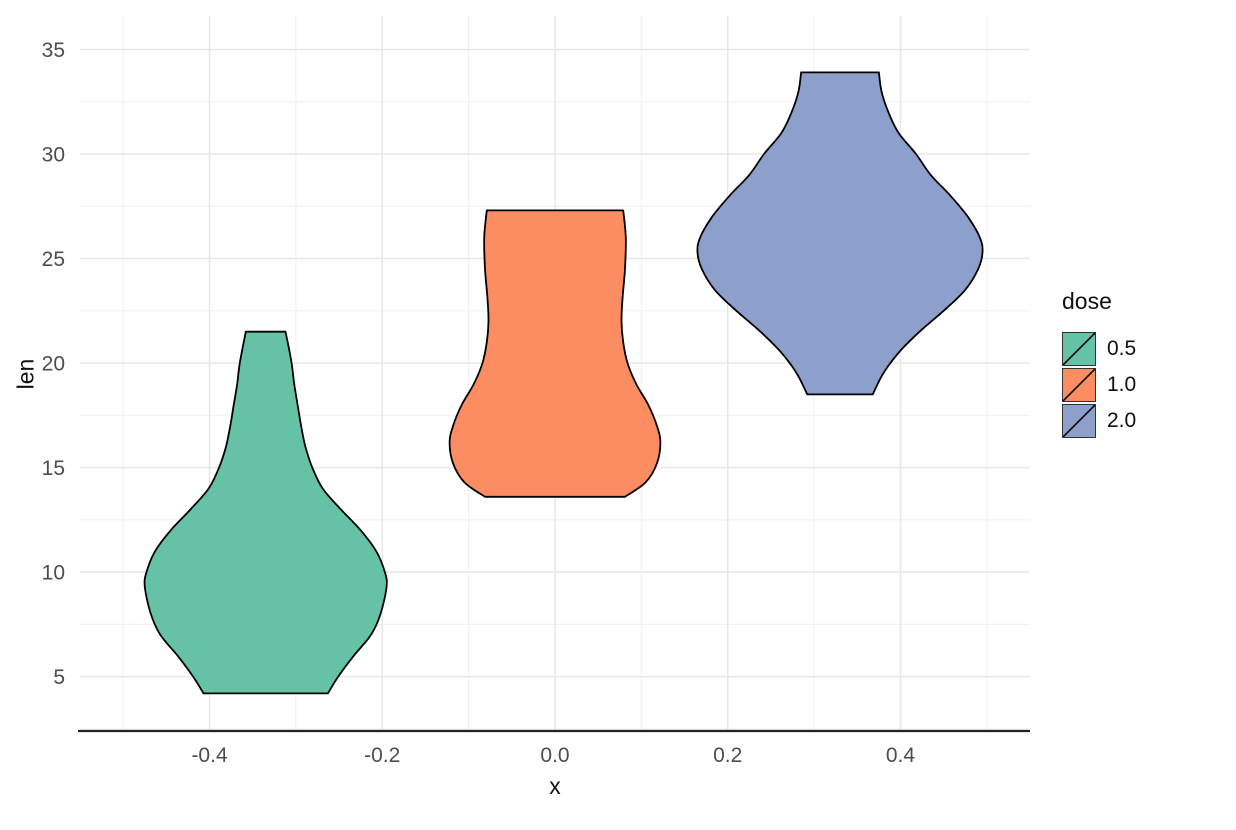  Describe the element at coordinates (53, 468) in the screenshot. I see `y-tick-label: 15` at that location.